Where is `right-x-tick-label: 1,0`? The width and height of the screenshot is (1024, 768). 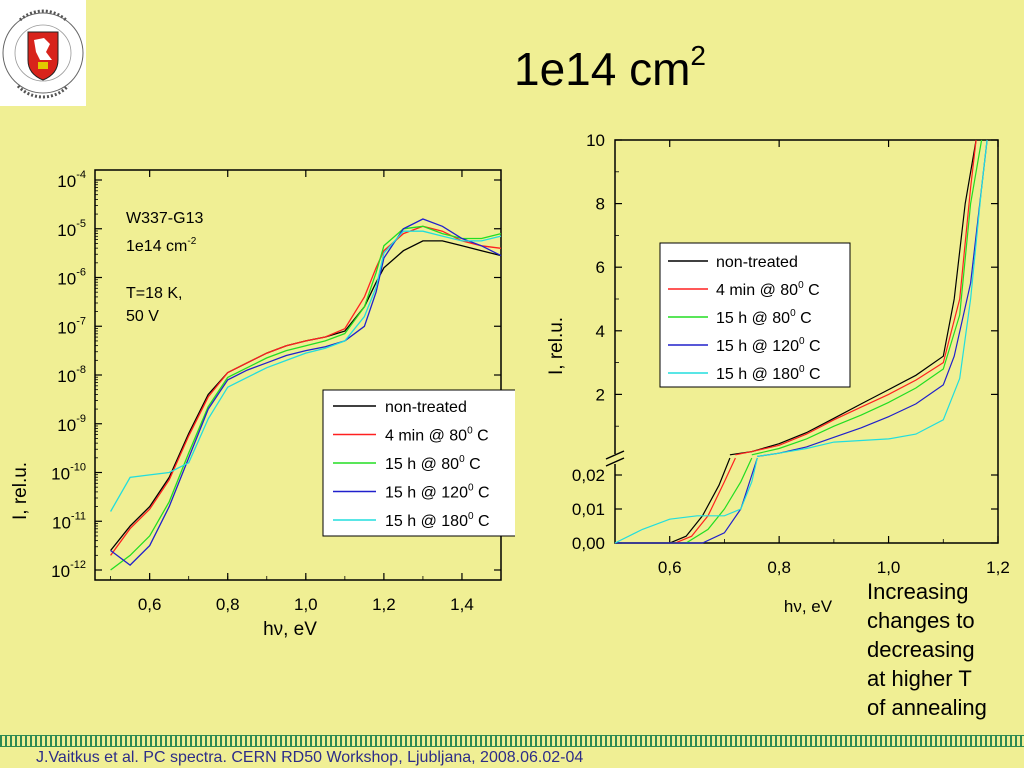
right-x-tick-label: 1,0 is located at coordinates (889, 567).